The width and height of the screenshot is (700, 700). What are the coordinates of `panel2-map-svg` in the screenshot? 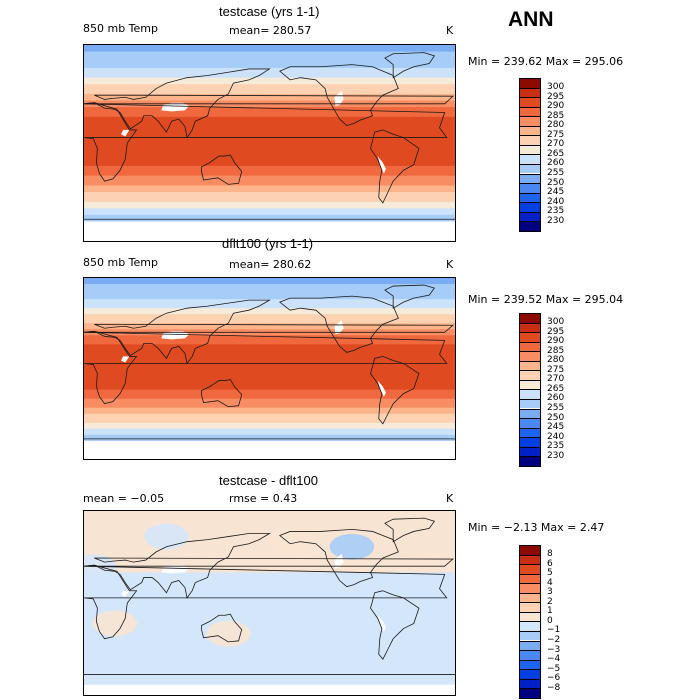 It's located at (269, 368).